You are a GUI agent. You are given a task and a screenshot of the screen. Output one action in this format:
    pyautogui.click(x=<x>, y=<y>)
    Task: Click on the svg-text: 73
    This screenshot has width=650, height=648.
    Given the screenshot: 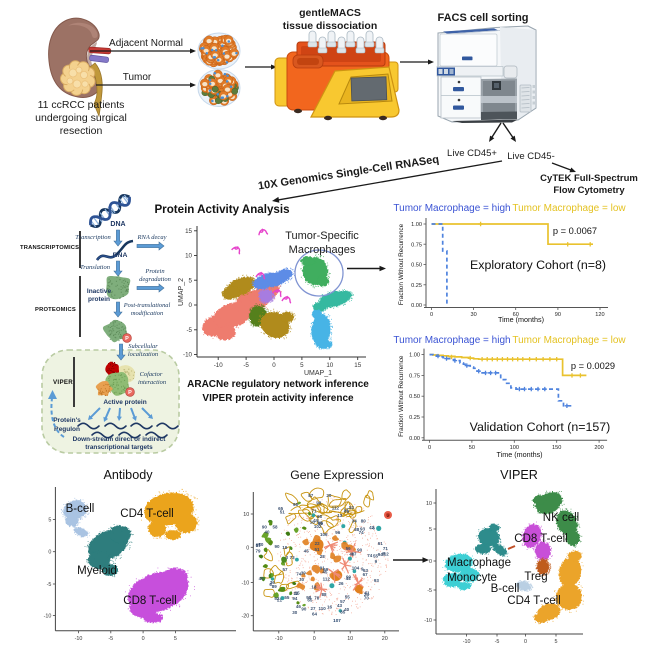 What is the action you would take?
    pyautogui.click(x=293, y=557)
    